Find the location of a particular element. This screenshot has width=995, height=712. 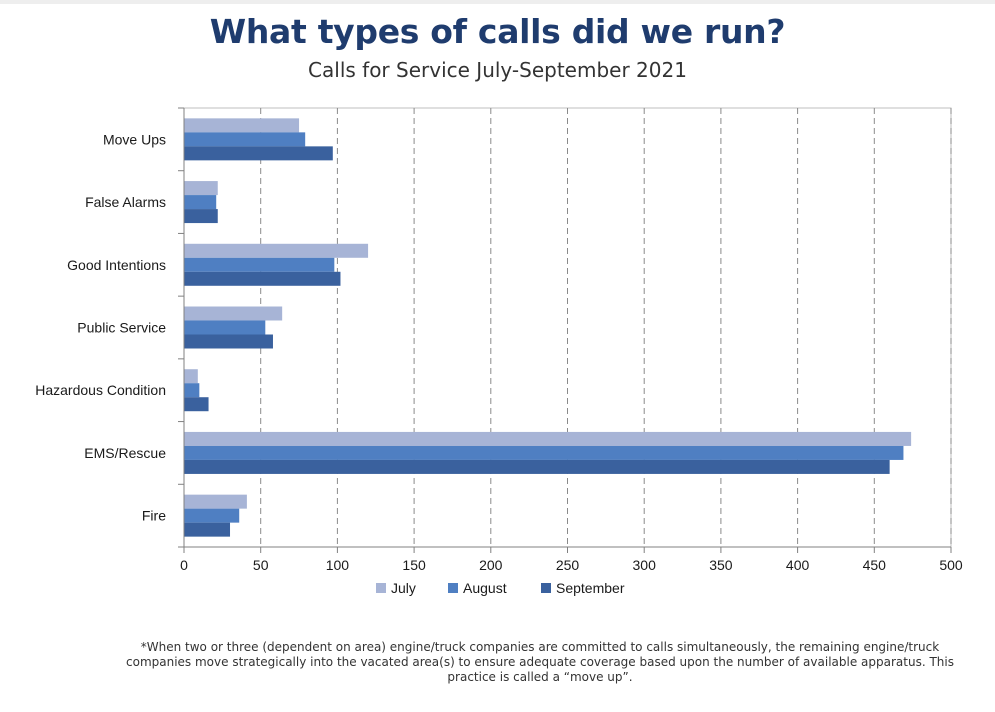

category-label: EMS/Rescue is located at coordinates (125, 453).